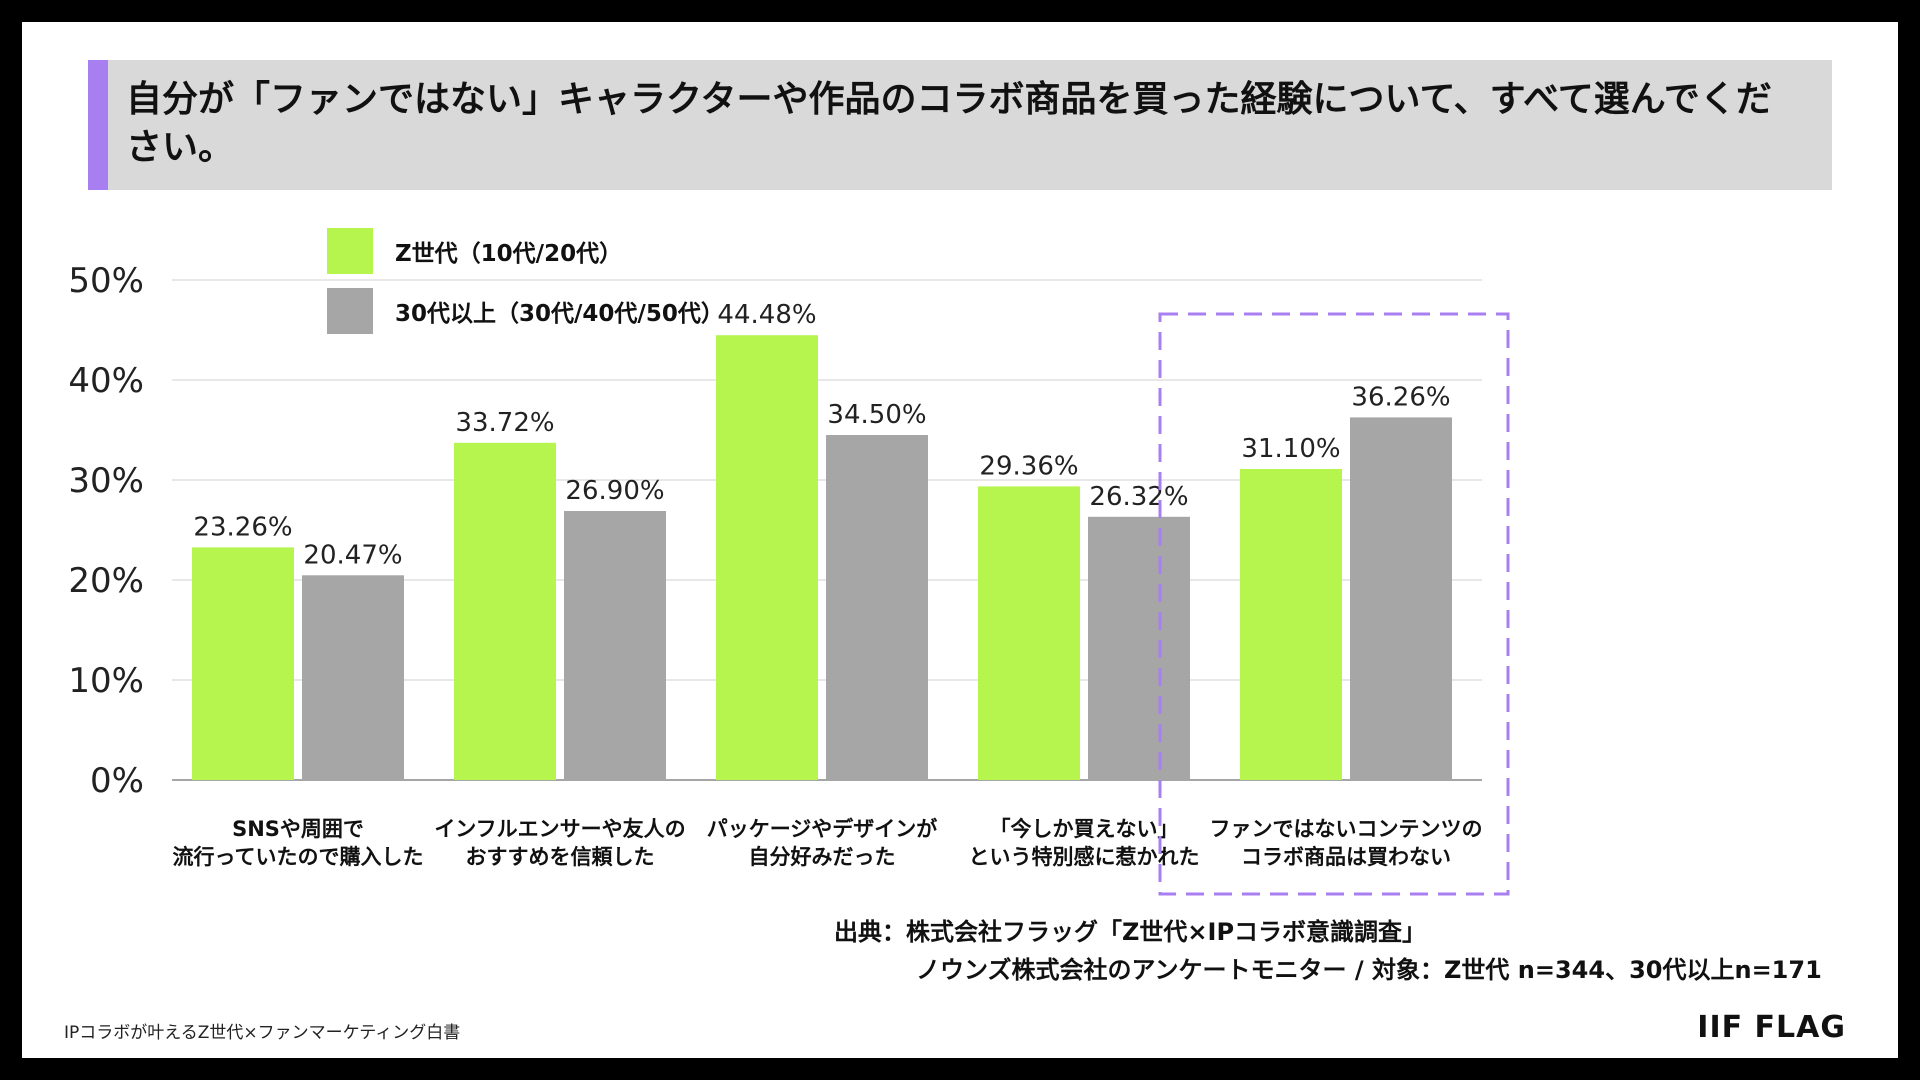 The image size is (1920, 1080). Describe the element at coordinates (559, 314) in the screenshot. I see `legend-label-older: 30代以上（30代/40代/50代）` at that location.